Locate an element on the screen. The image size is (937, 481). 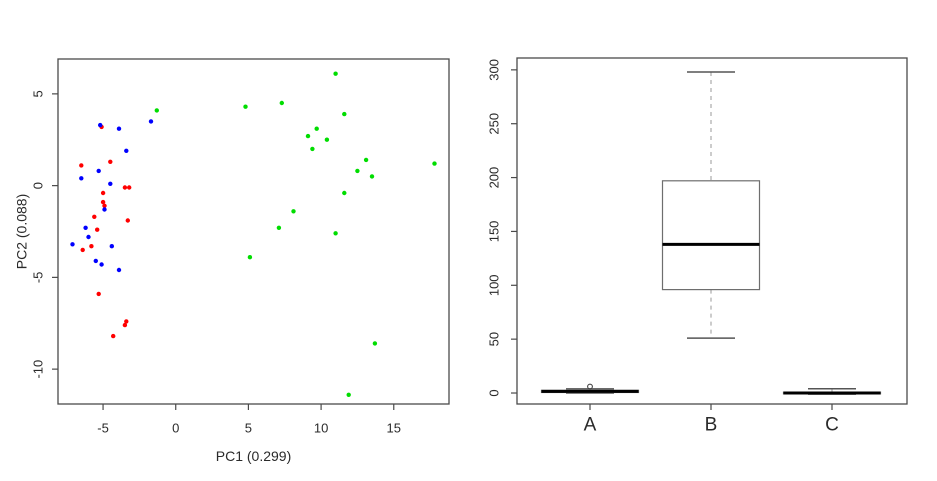
scatter-x-tick-label: 10 is located at coordinates (321, 428).